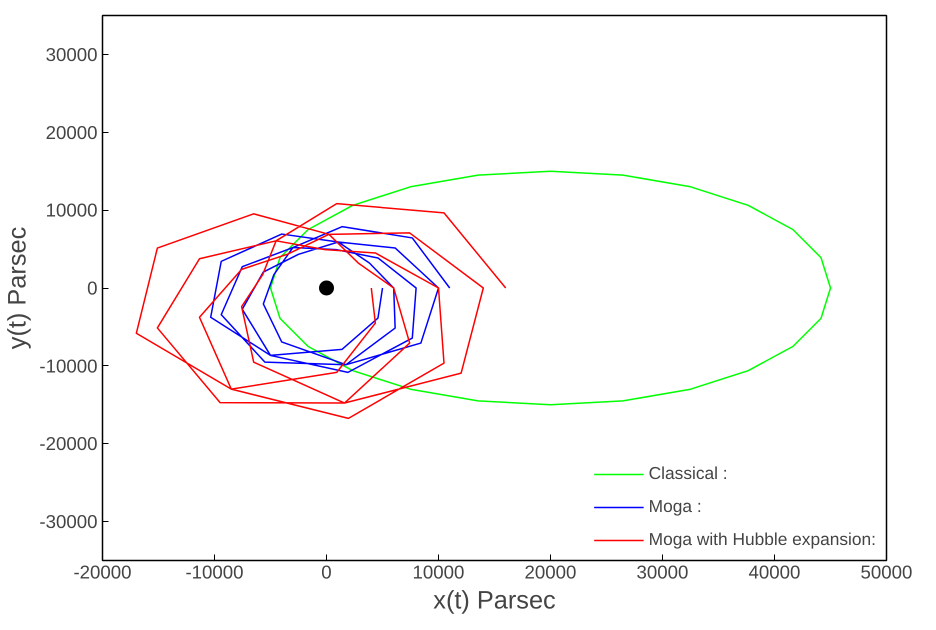 This screenshot has height=630, width=936. What do you see at coordinates (68, 521) in the screenshot?
I see `y-tick-label: -30000` at bounding box center [68, 521].